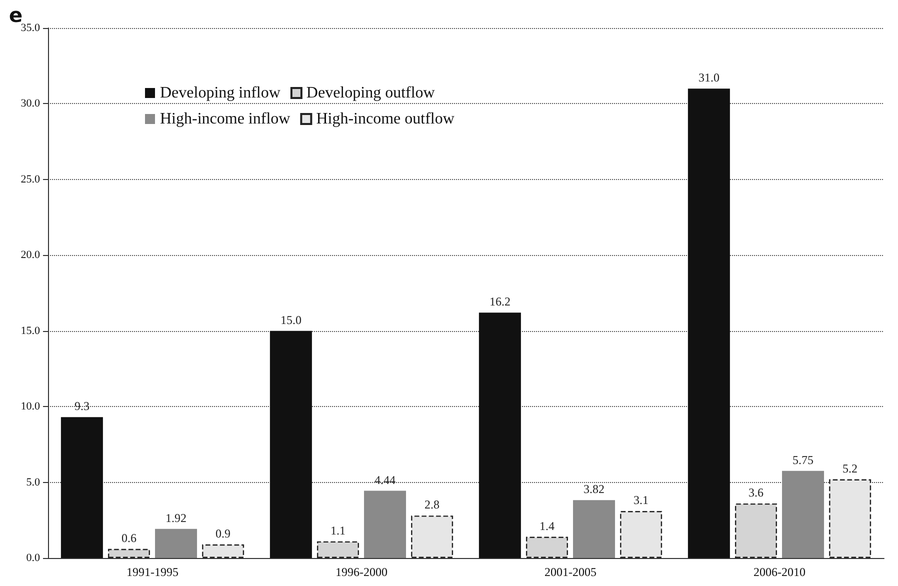 The height and width of the screenshot is (586, 898). Describe the element at coordinates (641, 500) in the screenshot. I see `data-label: 3.1` at that location.